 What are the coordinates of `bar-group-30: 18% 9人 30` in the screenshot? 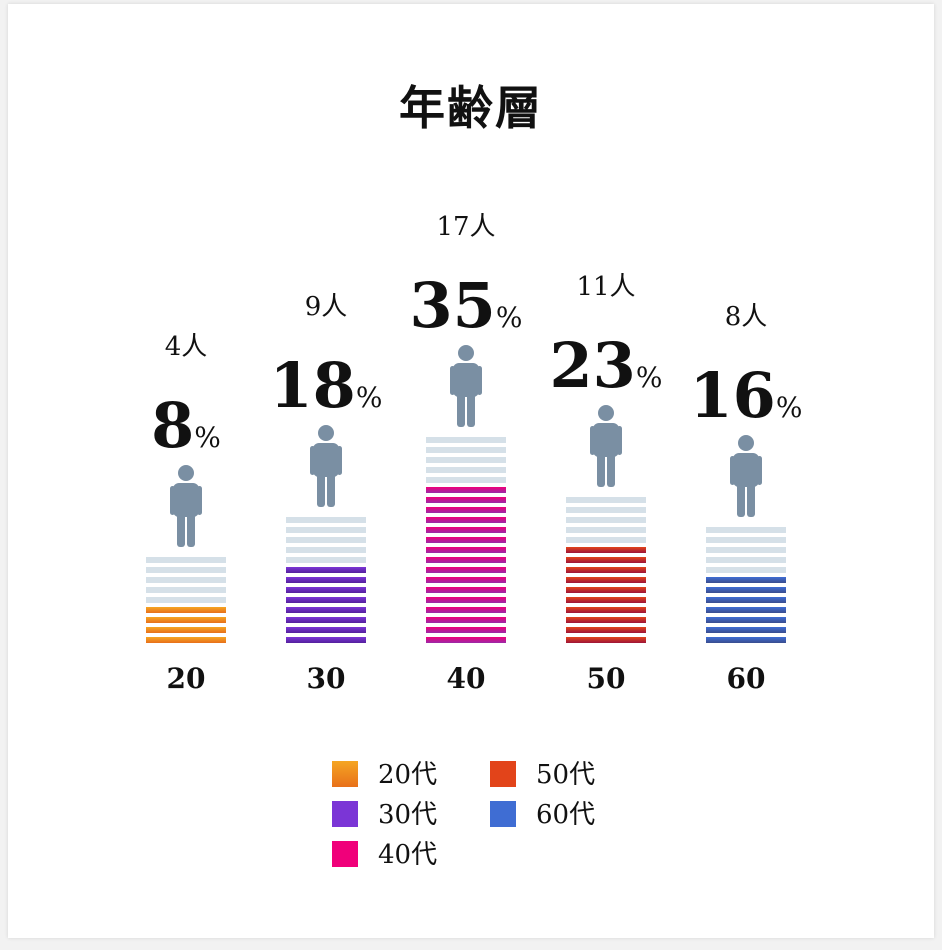 It's located at (326, 493).